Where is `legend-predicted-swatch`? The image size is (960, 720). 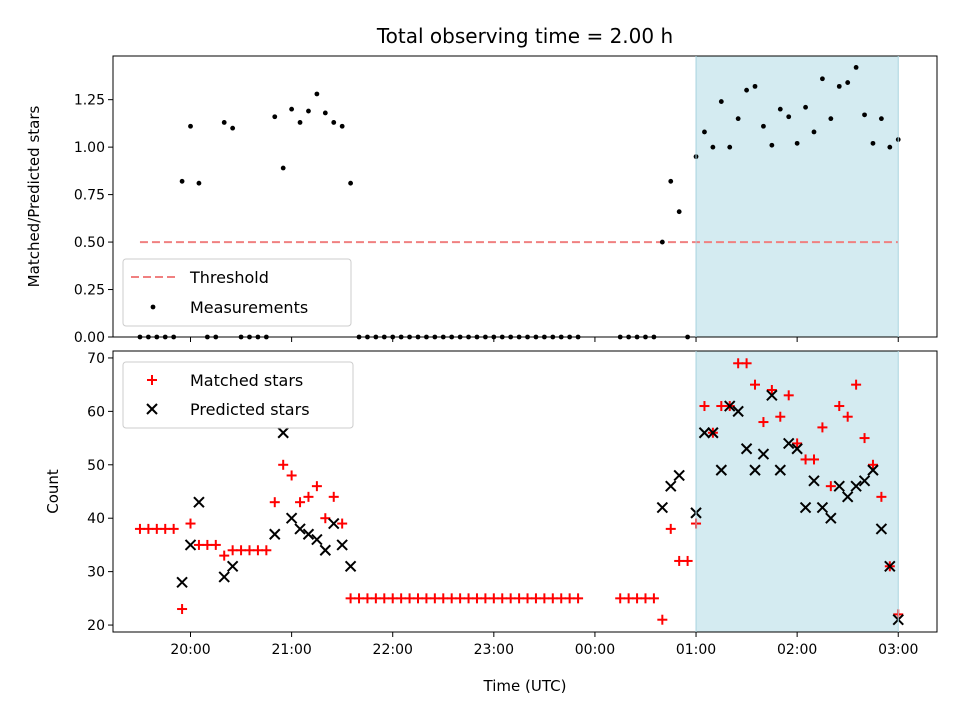 legend-predicted-swatch is located at coordinates (152, 409).